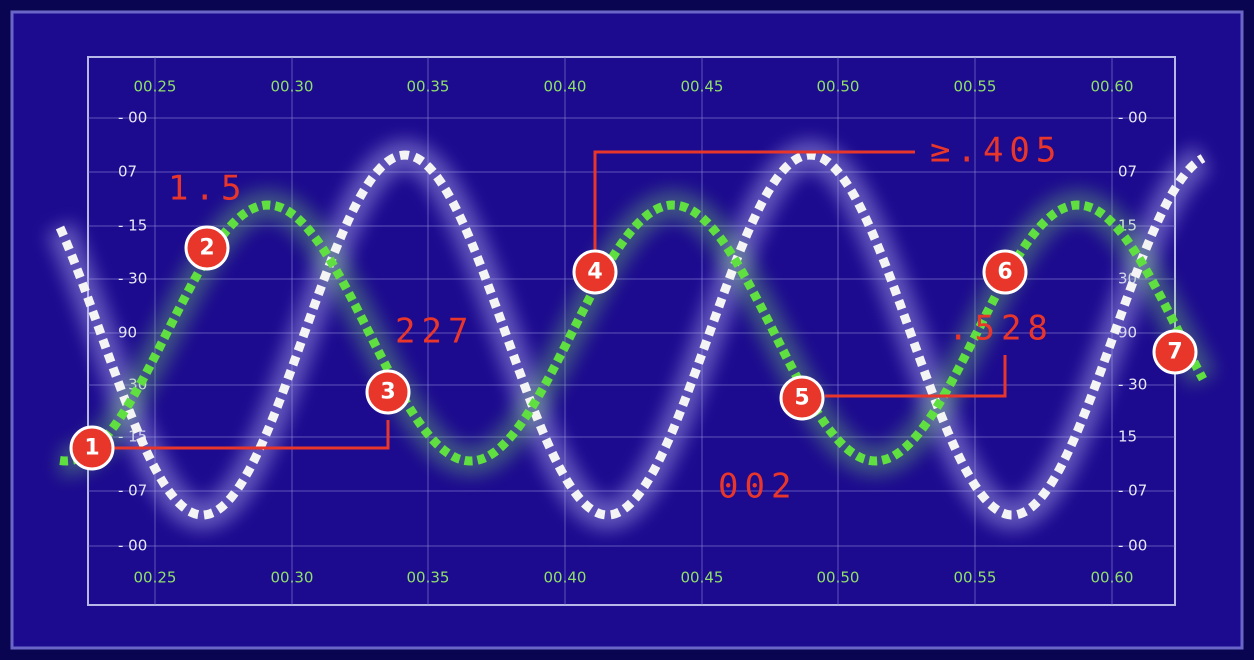 The width and height of the screenshot is (1254, 660). What do you see at coordinates (132, 226) in the screenshot?
I see `y-label: - 15` at bounding box center [132, 226].